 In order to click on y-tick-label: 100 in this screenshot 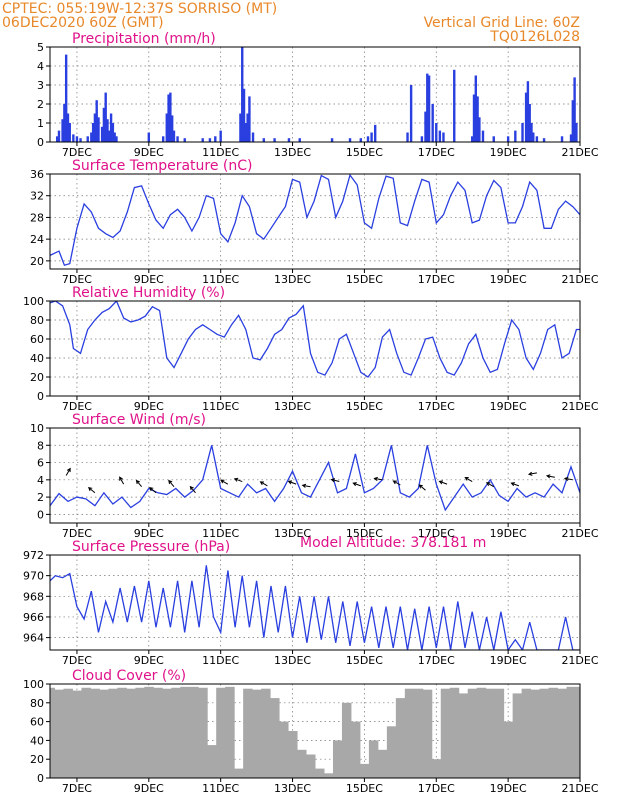, I will do `click(33, 684)`.